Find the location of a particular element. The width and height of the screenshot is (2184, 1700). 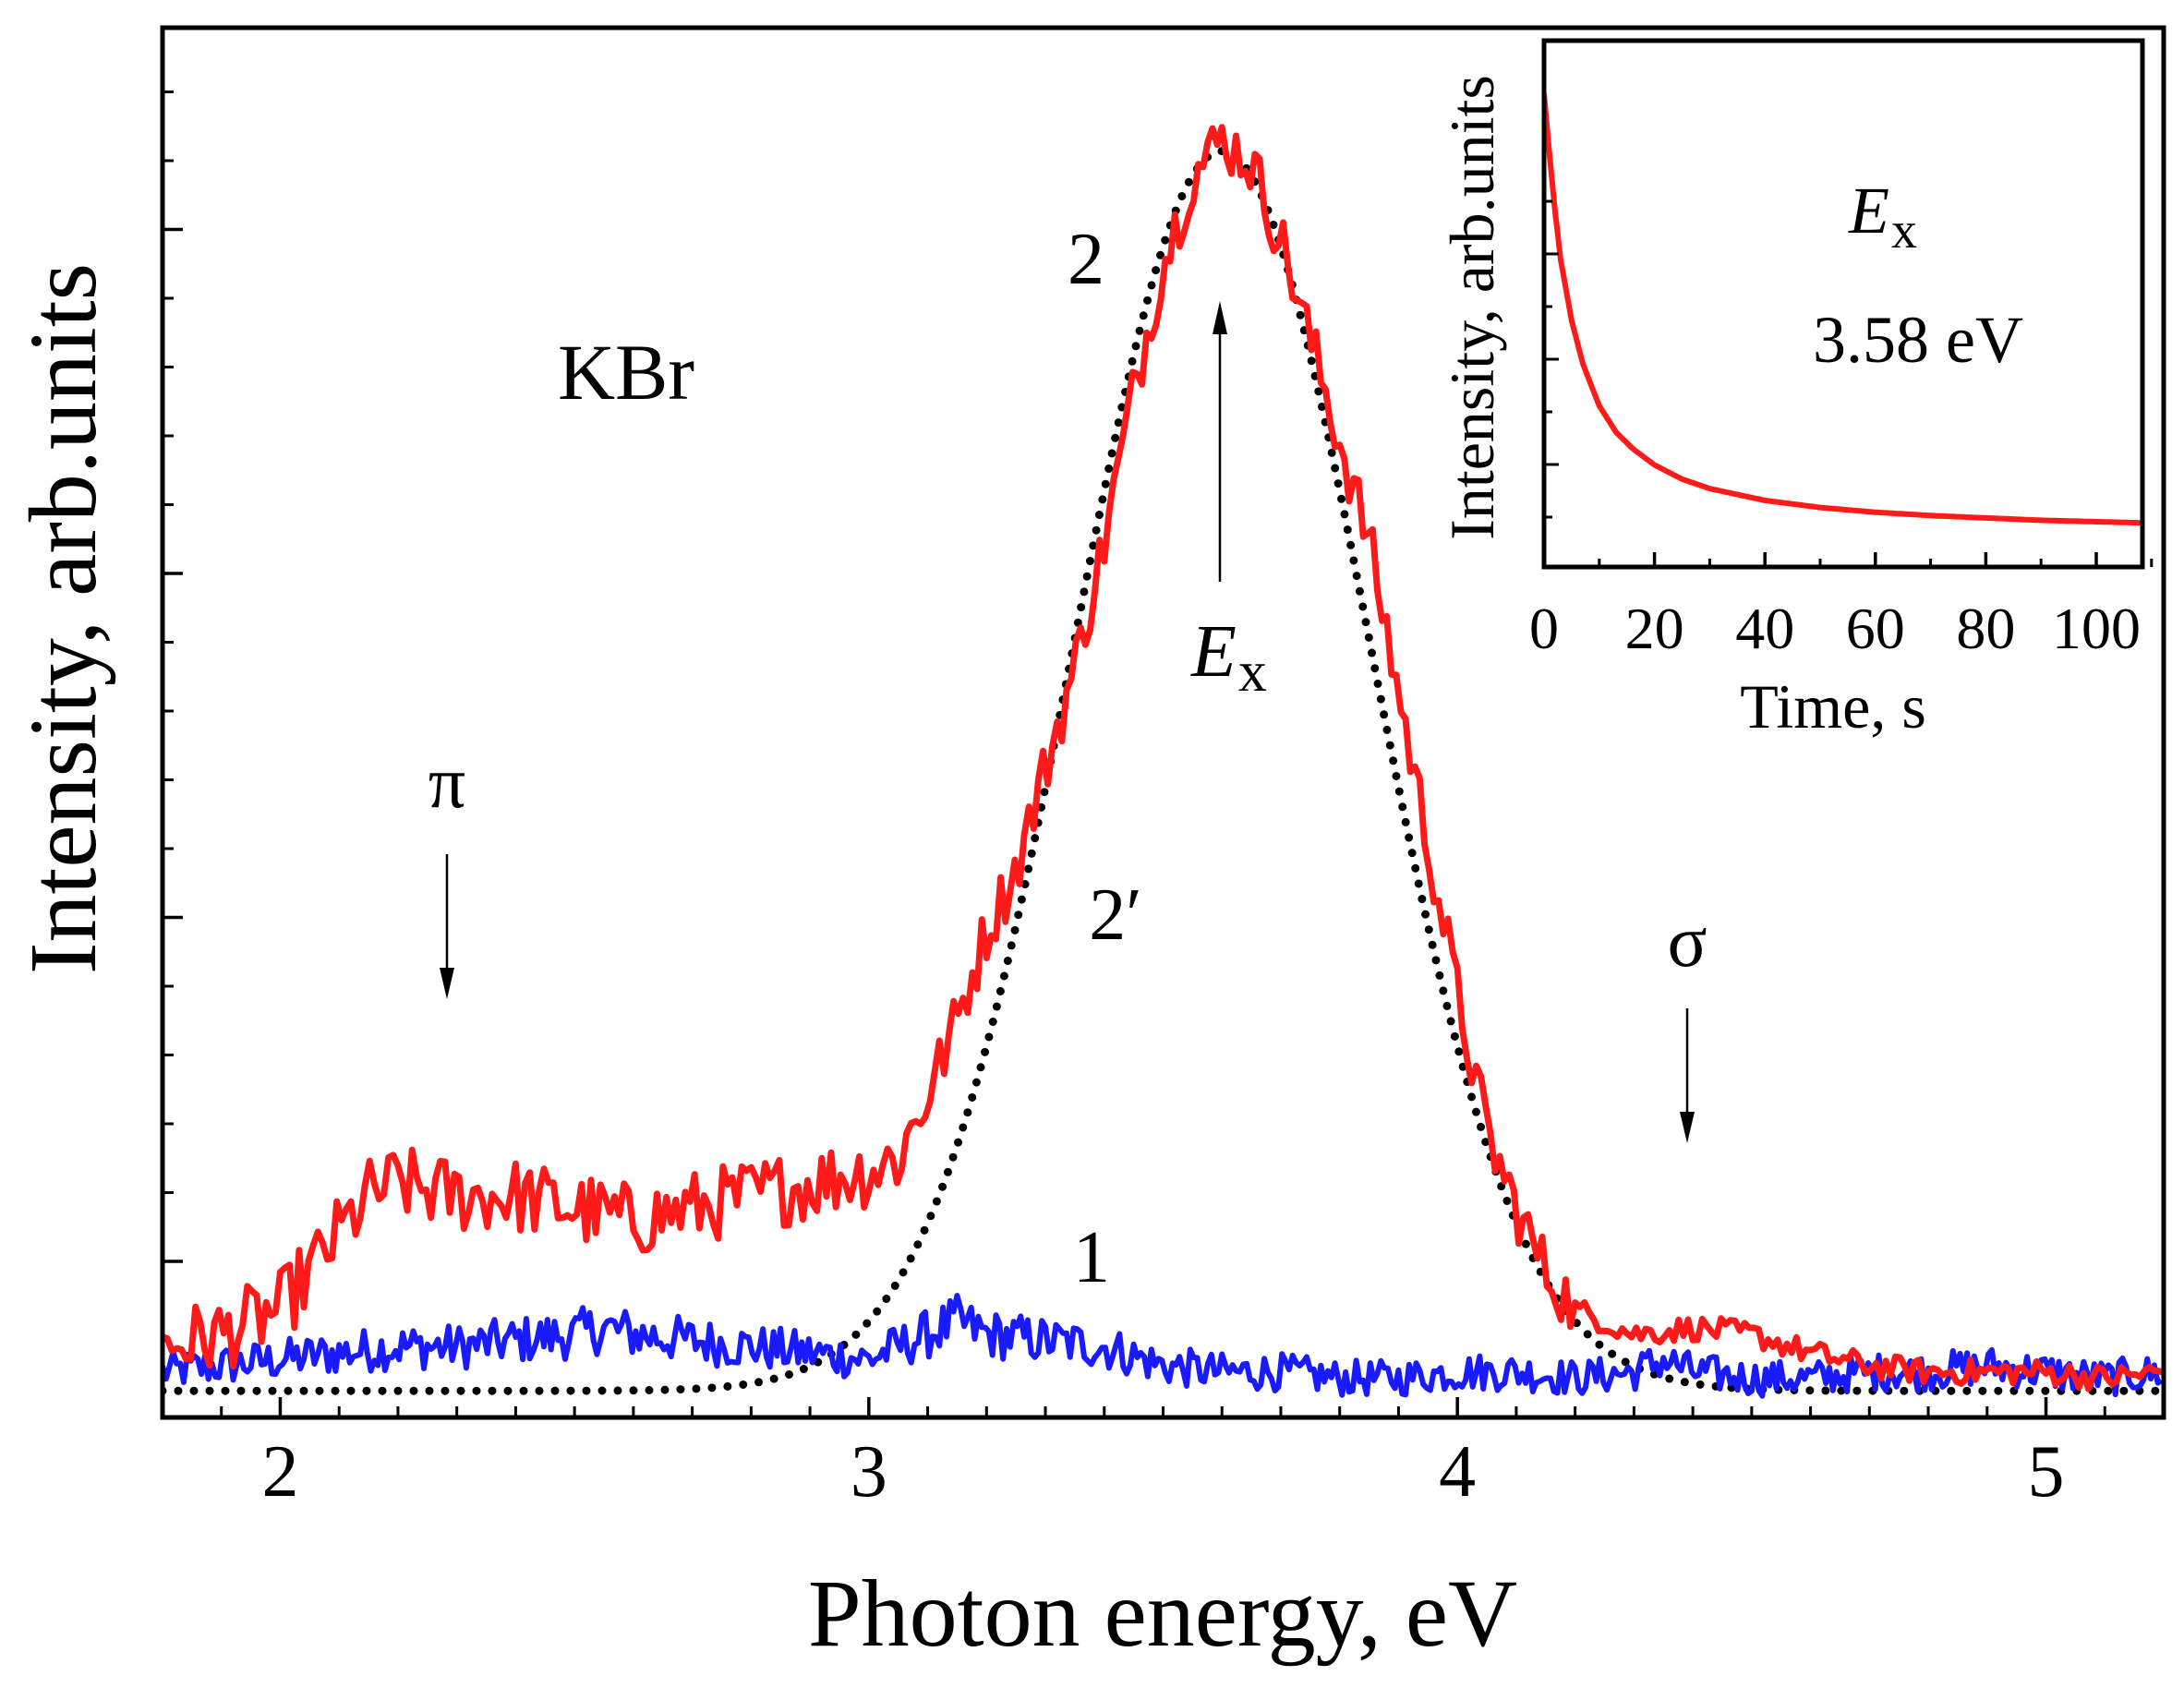

inset-xtick-label-60: 60 is located at coordinates (1875, 628).